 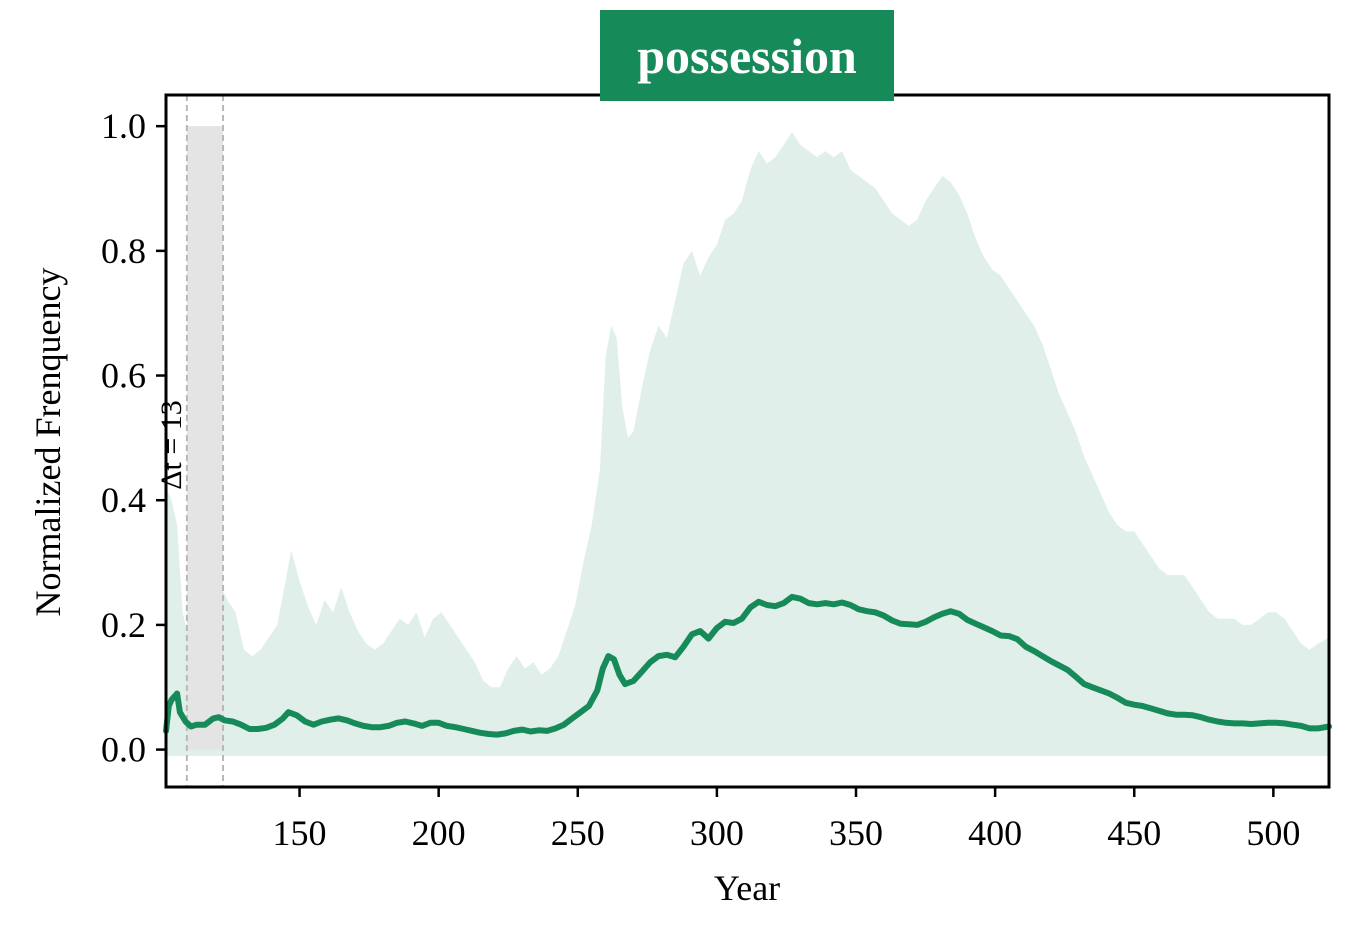 I want to click on x-tick-label: 350, so click(x=856, y=833).